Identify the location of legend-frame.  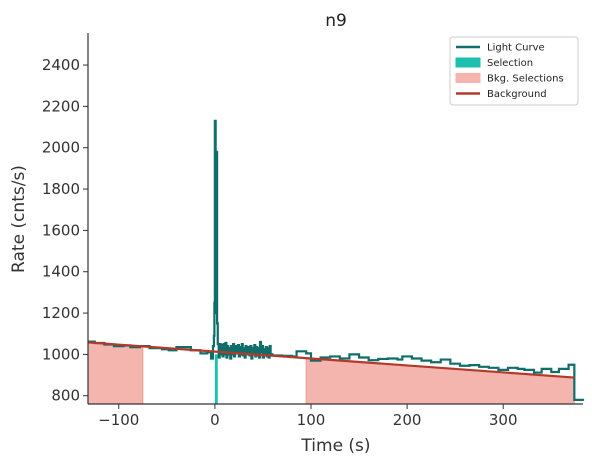
(514, 71).